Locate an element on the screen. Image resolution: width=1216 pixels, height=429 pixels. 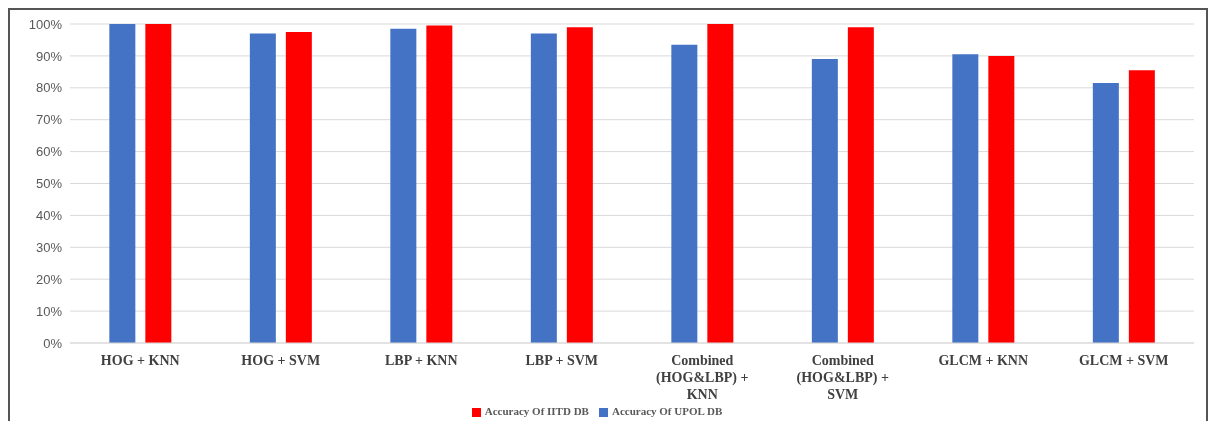
x-tick-label: Combined (HOG&LBP) + KNN is located at coordinates (702, 377).